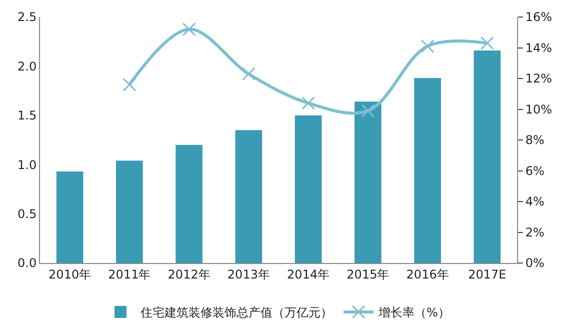 The height and width of the screenshot is (336, 567). Describe the element at coordinates (534, 201) in the screenshot. I see `y2-tick-label: 4%` at that location.